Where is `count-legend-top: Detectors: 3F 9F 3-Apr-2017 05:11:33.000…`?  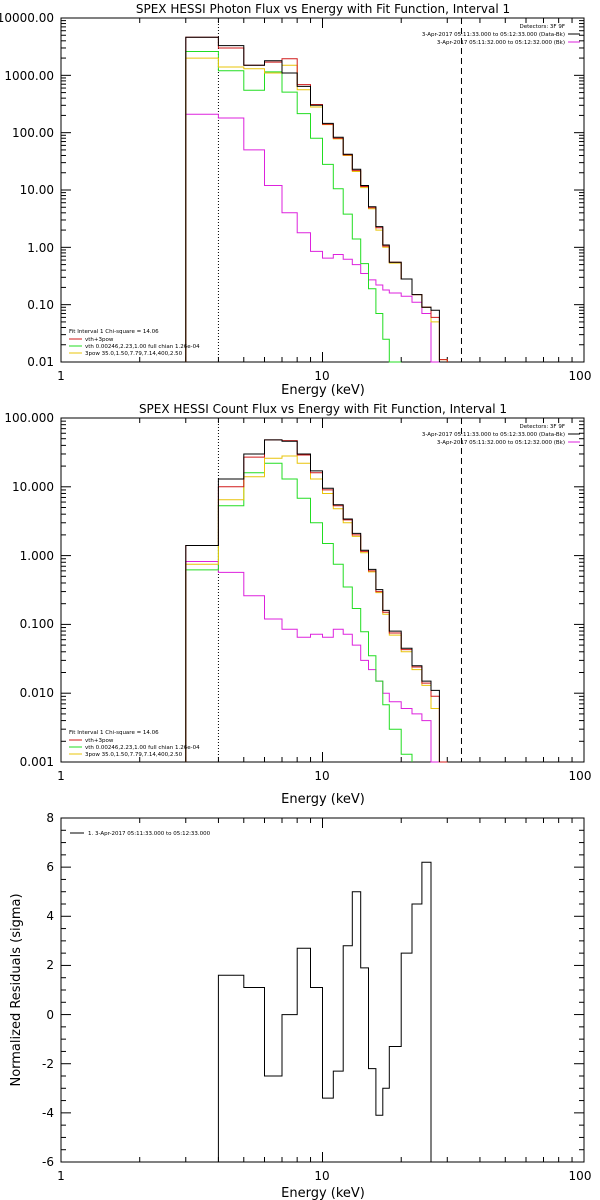
count-legend-top: Detectors: 3F 9F 3-Apr-2017 05:11:33.000… is located at coordinates (501, 435).